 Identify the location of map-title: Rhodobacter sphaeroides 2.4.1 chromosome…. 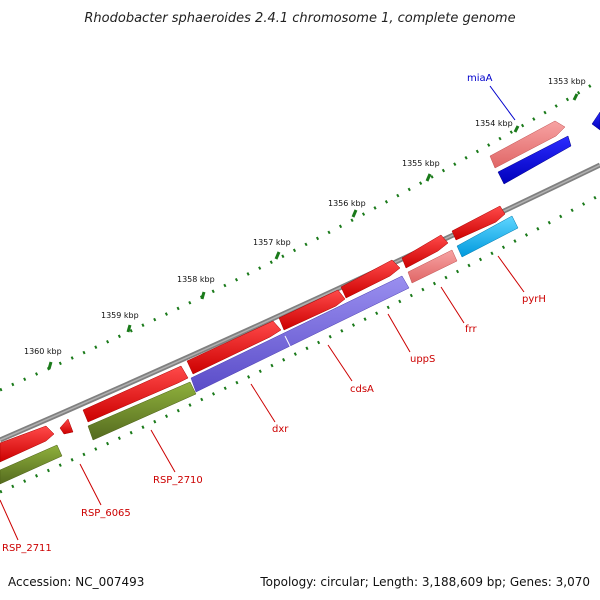
(299, 18).